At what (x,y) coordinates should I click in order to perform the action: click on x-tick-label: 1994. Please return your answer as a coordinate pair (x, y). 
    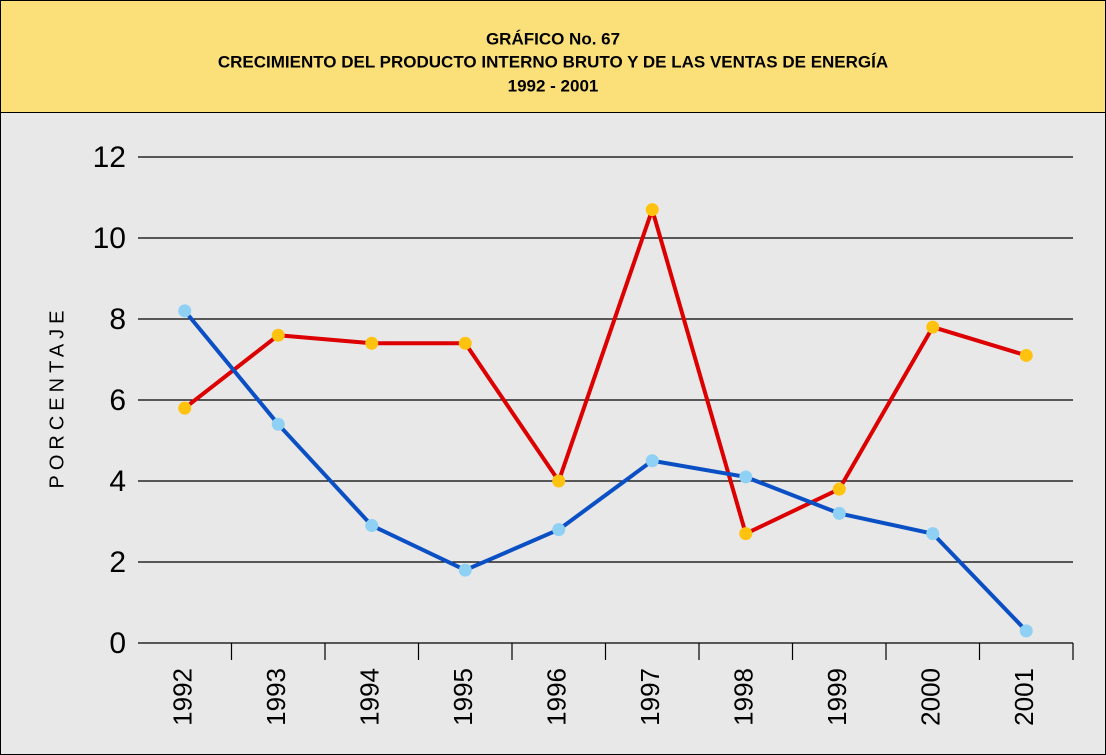
    Looking at the image, I should click on (370, 697).